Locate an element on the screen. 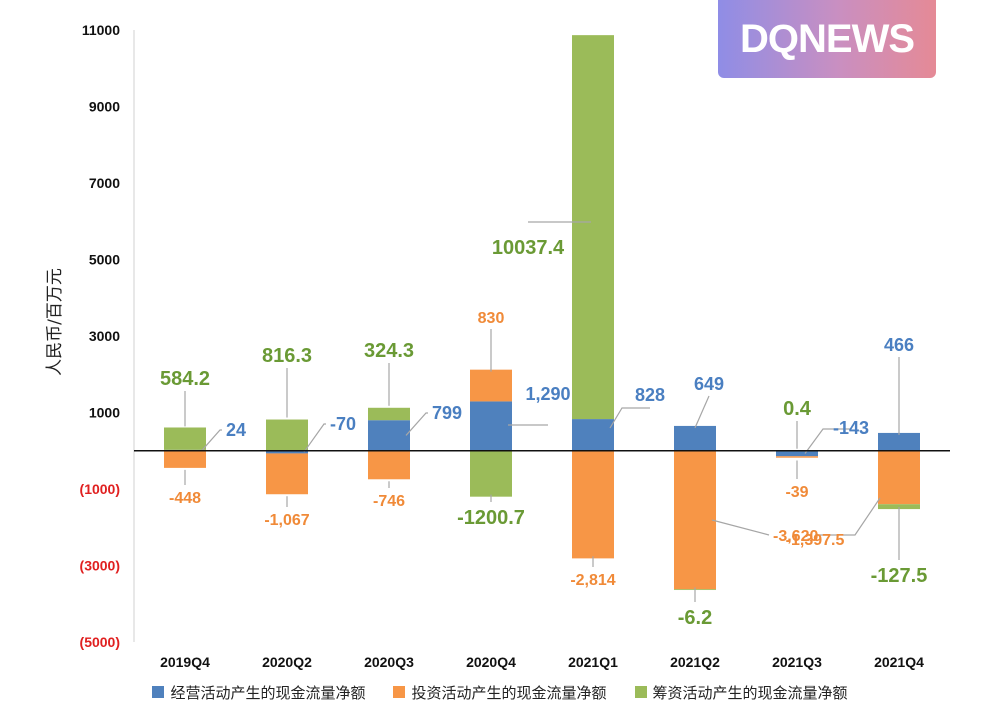 This screenshot has height=705, width=1000. legend-label-operating: 经营活动产生的现金流量净额 is located at coordinates (268, 692).